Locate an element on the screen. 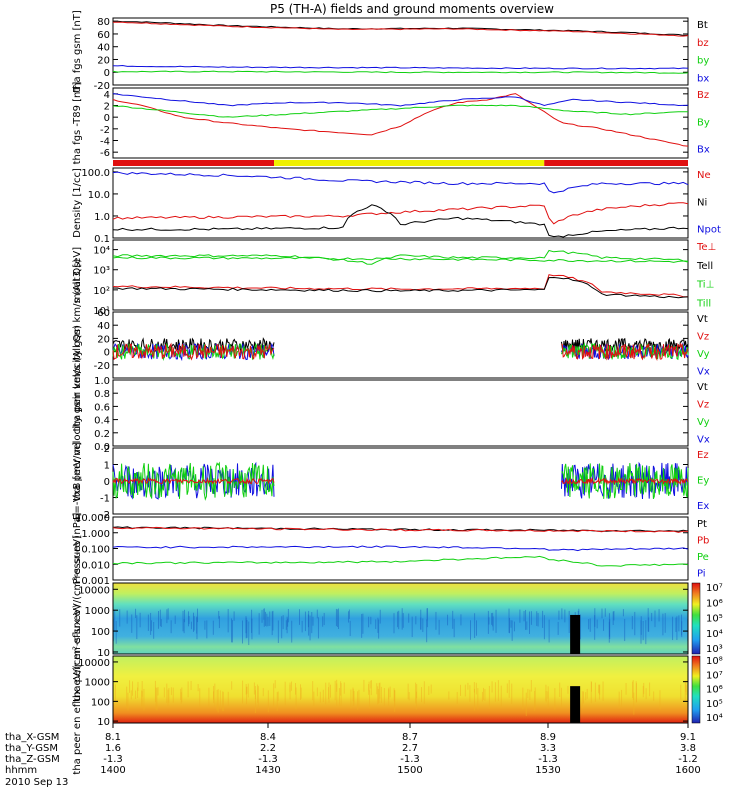 Image resolution: width=750 pixels, height=800 pixels. series-line-Bx is located at coordinates (400, 100).